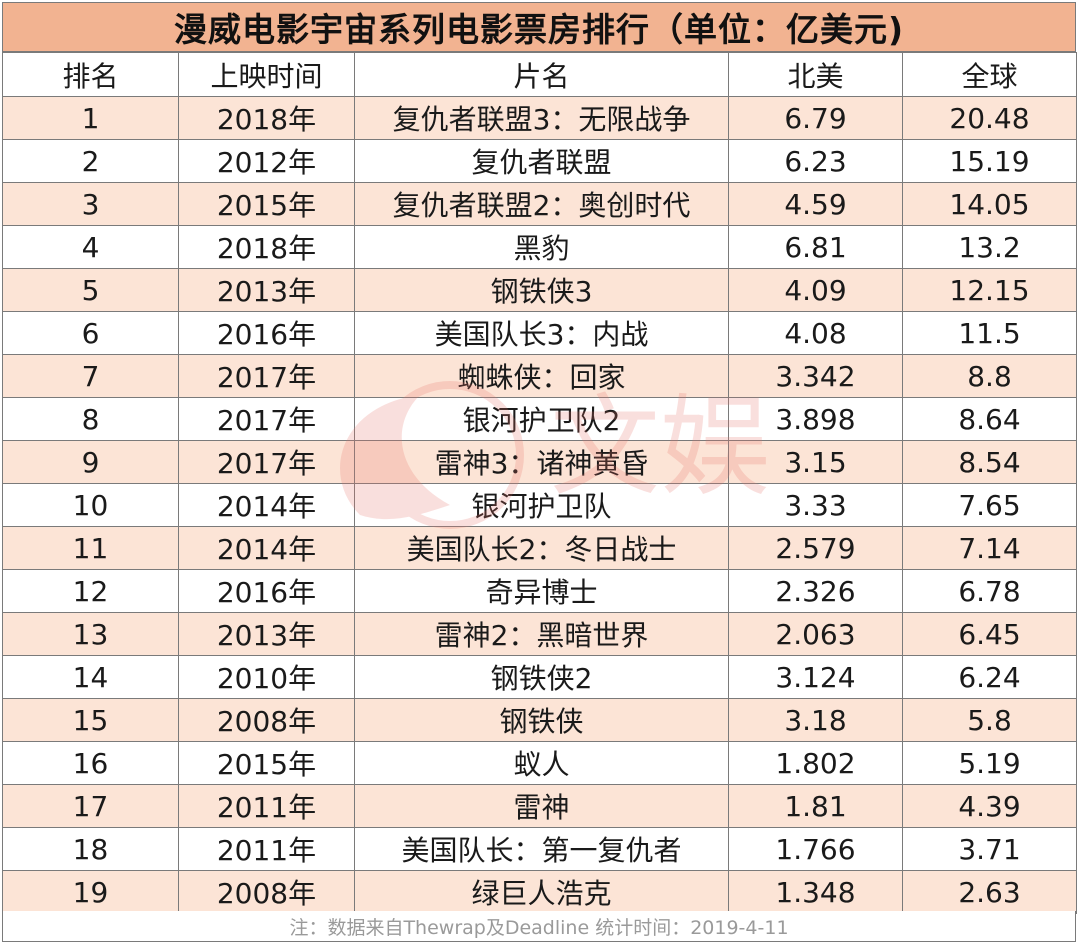 The width and height of the screenshot is (1080, 944). Describe the element at coordinates (815, 333) in the screenshot. I see `north-america-gross-cell: 4.08` at that location.